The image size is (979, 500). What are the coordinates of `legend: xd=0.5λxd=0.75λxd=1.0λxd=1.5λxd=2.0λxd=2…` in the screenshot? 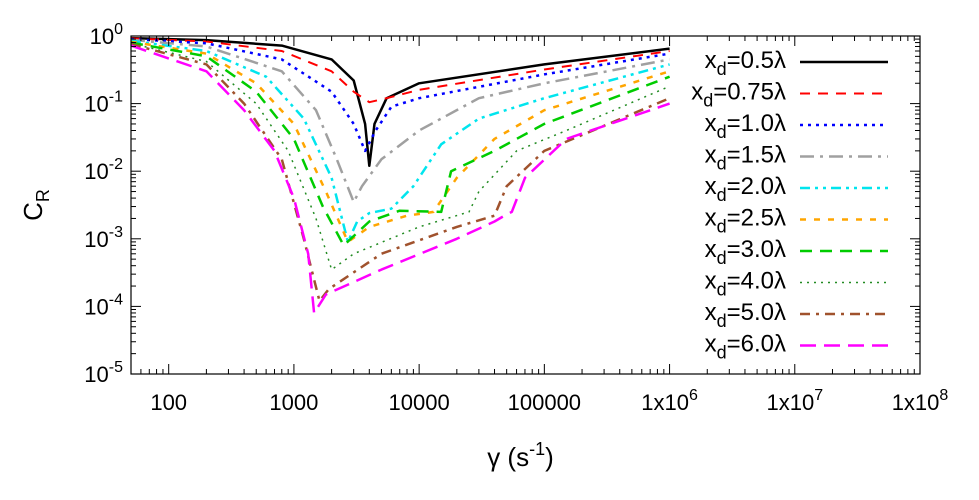 It's located at (789, 205).